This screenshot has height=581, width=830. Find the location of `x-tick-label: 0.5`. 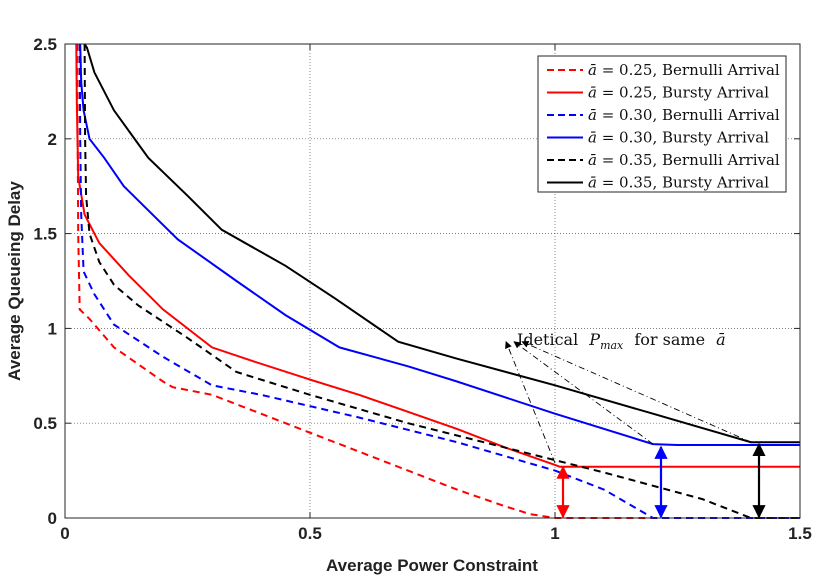

x-tick-label: 0.5 is located at coordinates (310, 533).